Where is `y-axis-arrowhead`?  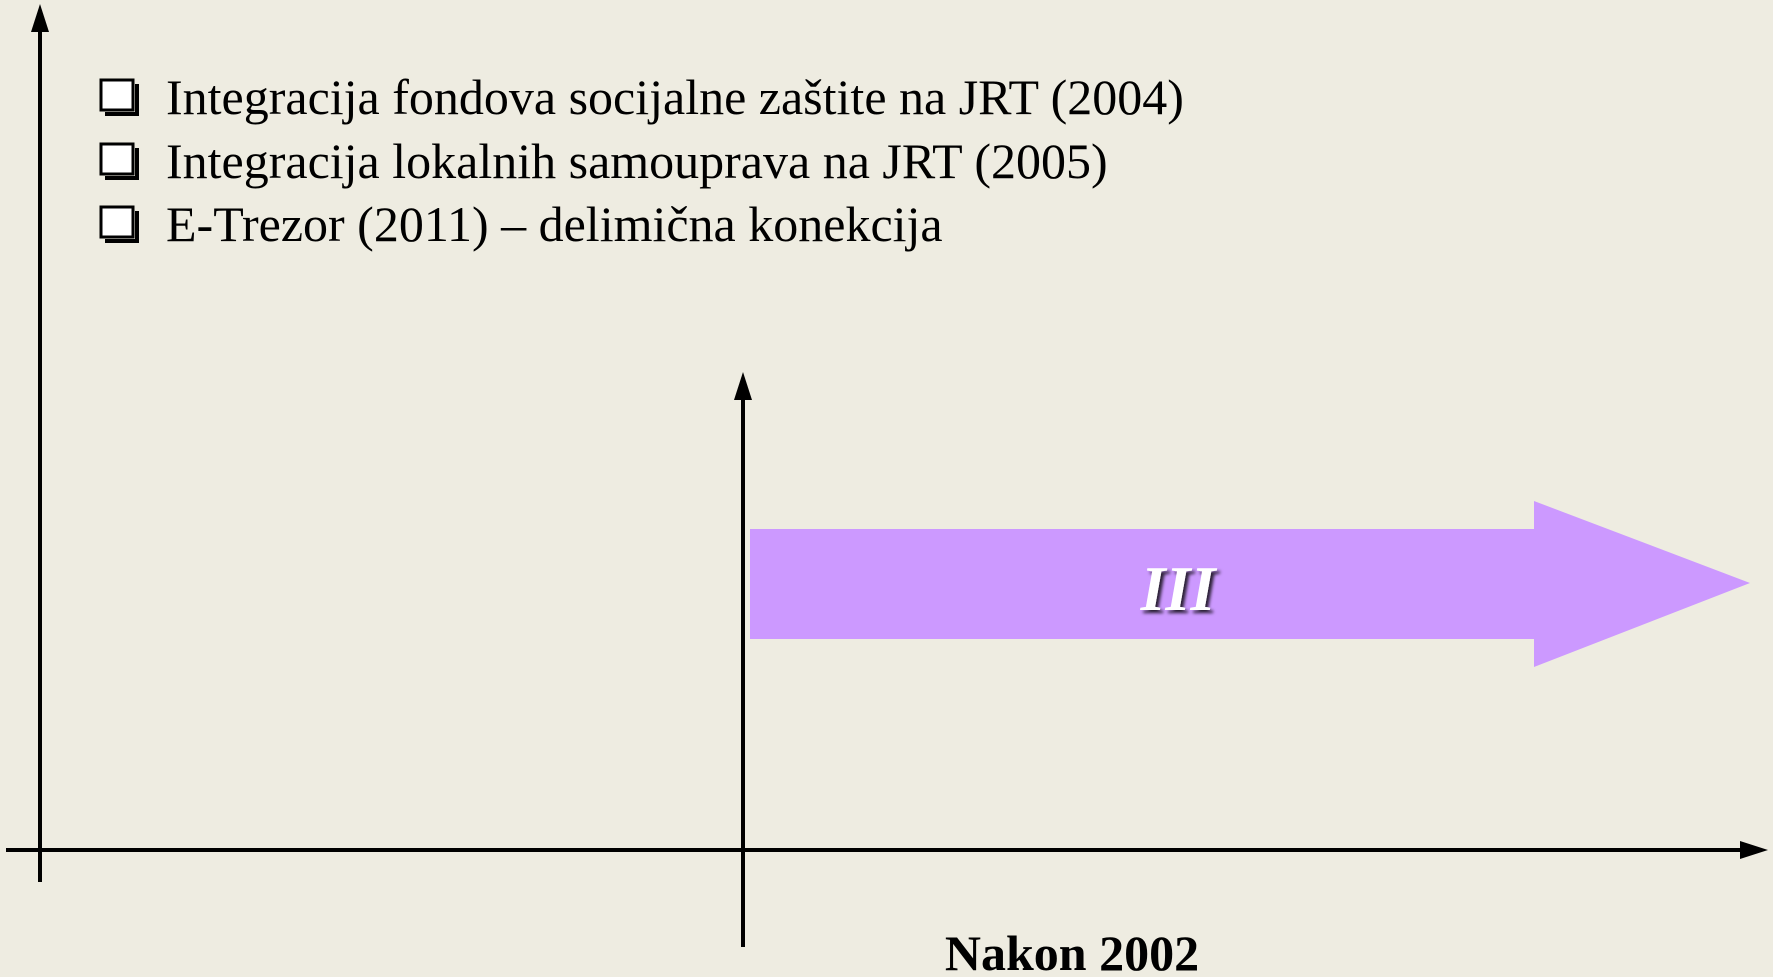 y-axis-arrowhead is located at coordinates (40, 18).